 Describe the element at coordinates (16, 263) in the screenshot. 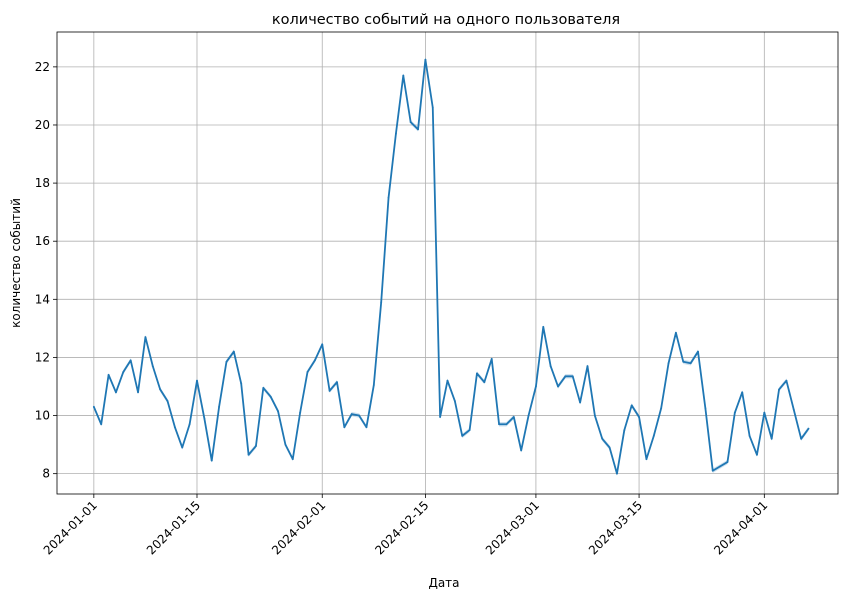

I see `y-axis-label: количество событий` at that location.